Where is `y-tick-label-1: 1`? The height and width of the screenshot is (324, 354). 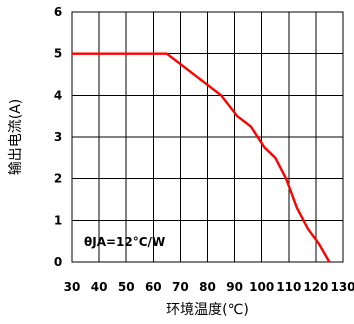
y-tick-label-1: 1 is located at coordinates (58, 220).